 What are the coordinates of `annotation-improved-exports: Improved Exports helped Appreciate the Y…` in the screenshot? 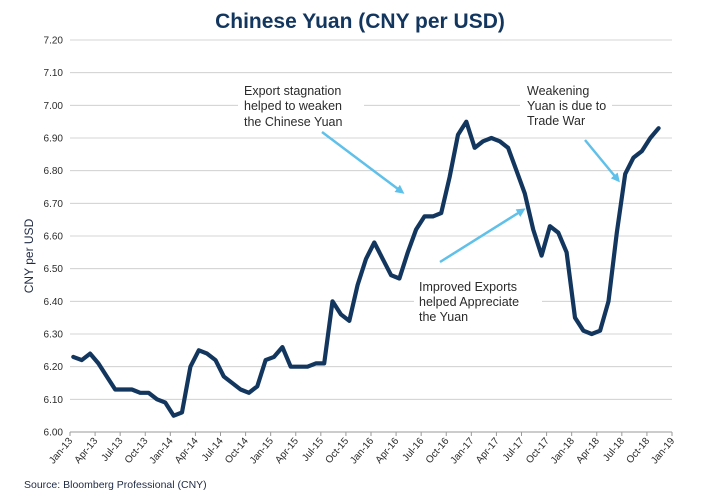 It's located at (478, 266).